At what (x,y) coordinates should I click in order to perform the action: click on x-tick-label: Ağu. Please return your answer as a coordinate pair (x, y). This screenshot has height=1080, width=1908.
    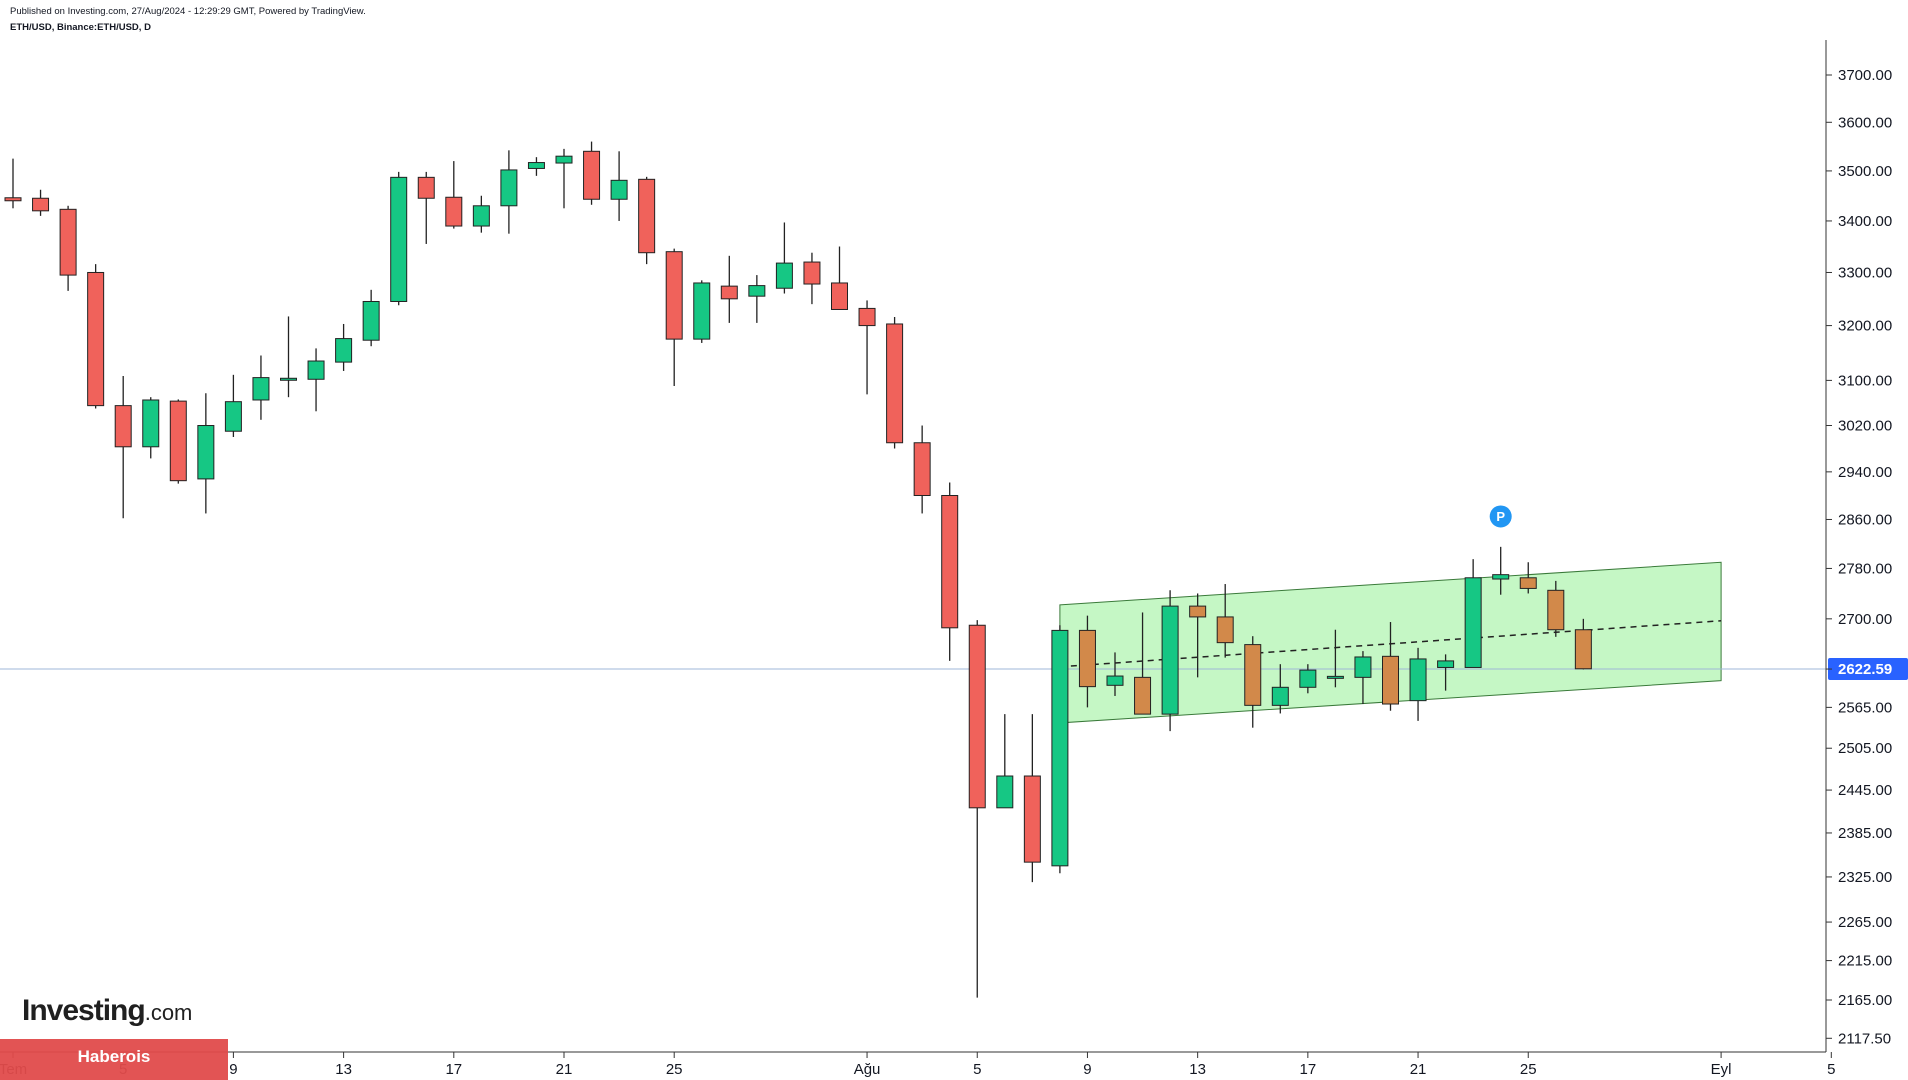
    Looking at the image, I should click on (867, 1069).